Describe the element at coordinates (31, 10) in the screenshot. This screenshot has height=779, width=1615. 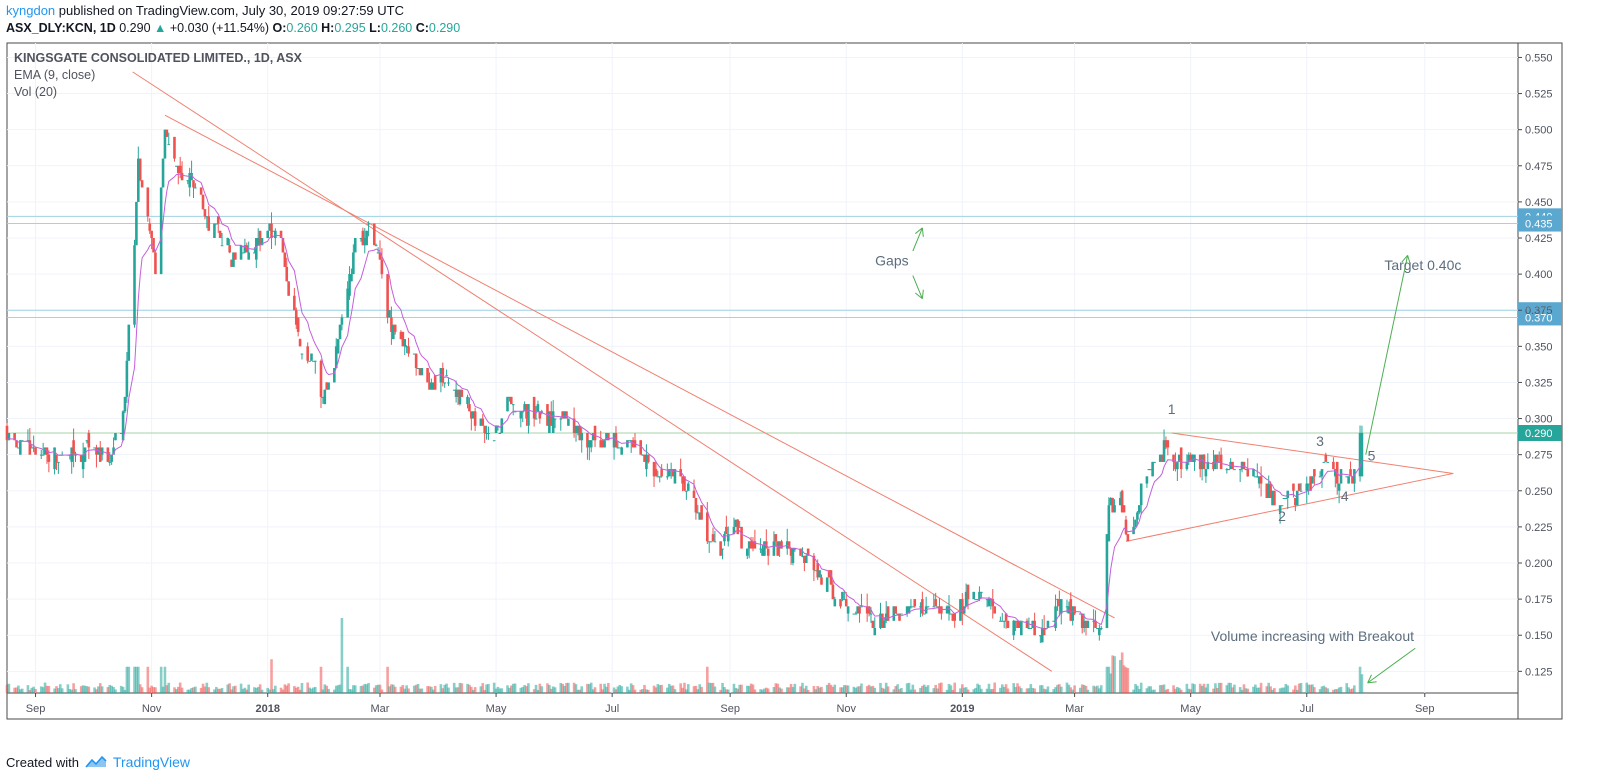
I see `author-link: kyngdon` at that location.